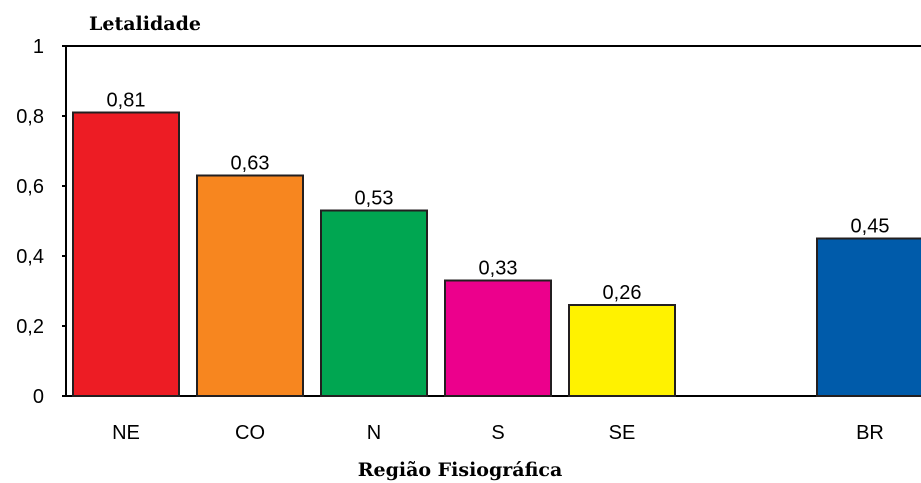  What do you see at coordinates (868, 317) in the screenshot?
I see `bar-br` at bounding box center [868, 317].